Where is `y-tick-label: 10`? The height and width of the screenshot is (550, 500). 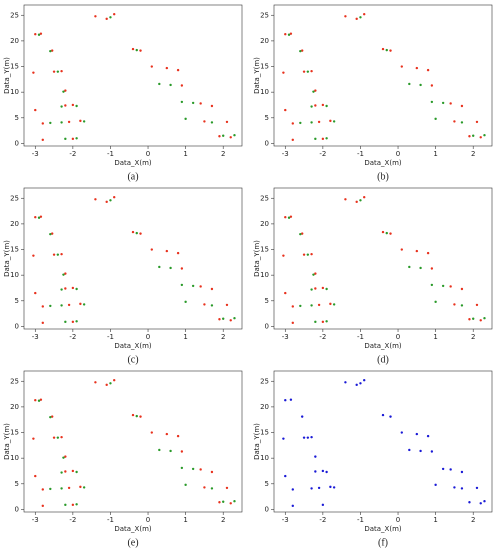 y-tick-label: 10 is located at coordinates (14, 275).